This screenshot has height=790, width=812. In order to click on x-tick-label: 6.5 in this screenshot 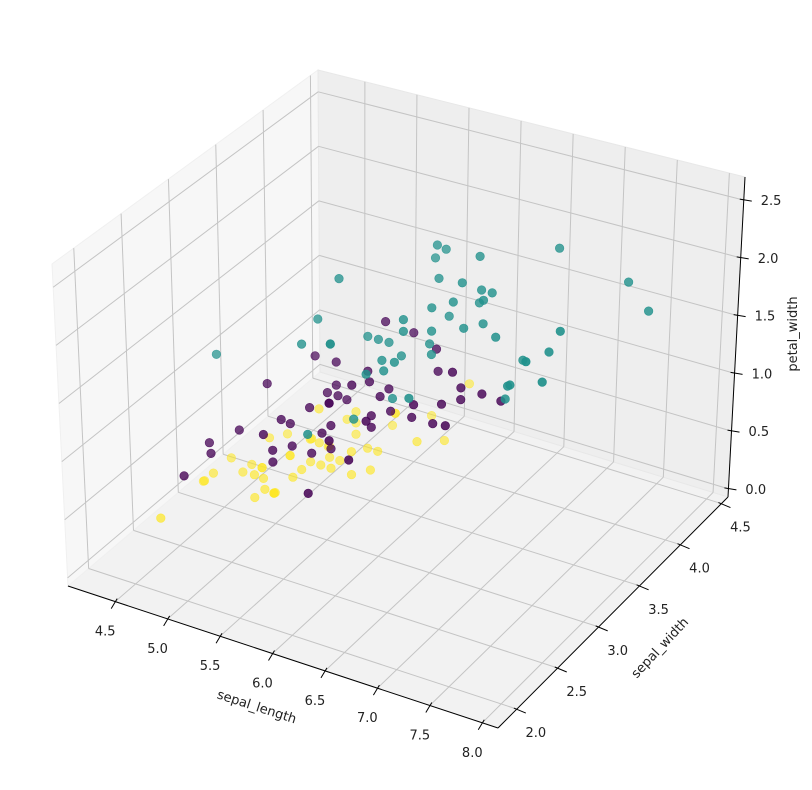, I will do `click(315, 701)`.